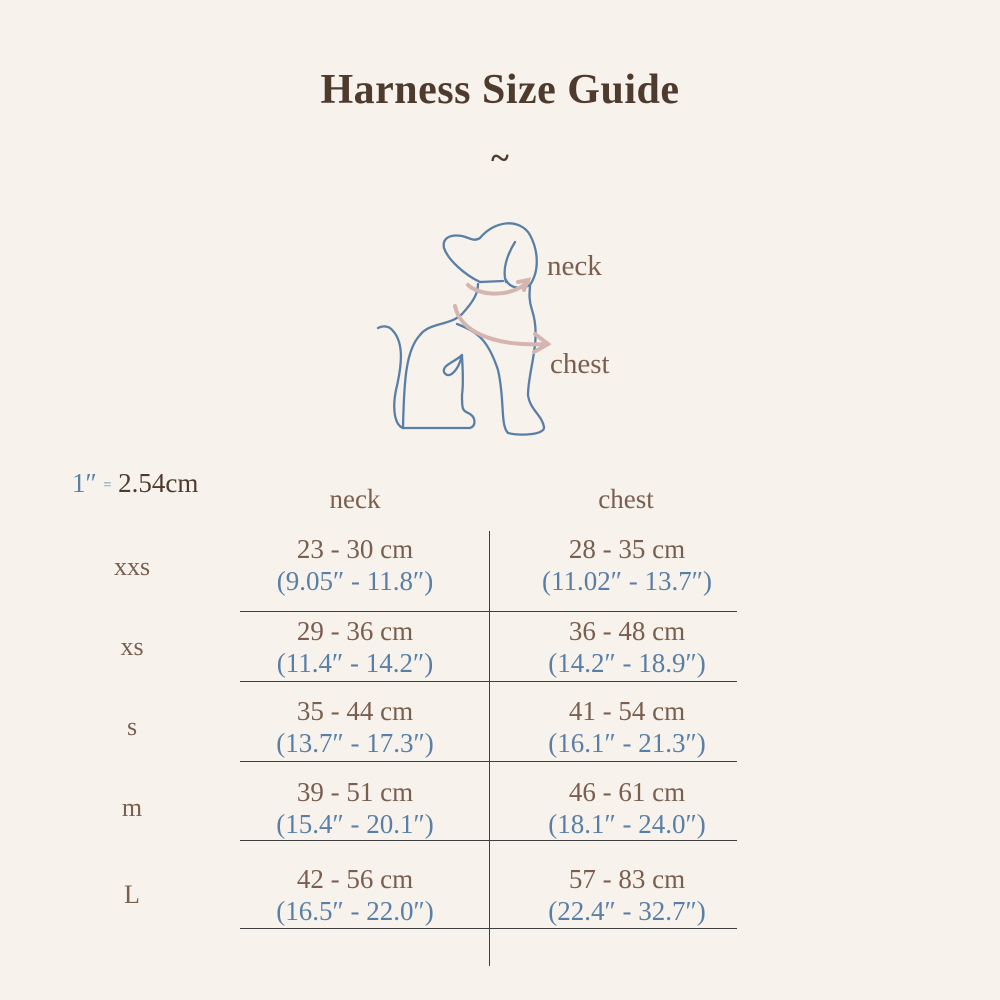 Image resolution: width=1000 pixels, height=1000 pixels. What do you see at coordinates (574, 266) in the screenshot?
I see `diagram-neck-label: neck` at bounding box center [574, 266].